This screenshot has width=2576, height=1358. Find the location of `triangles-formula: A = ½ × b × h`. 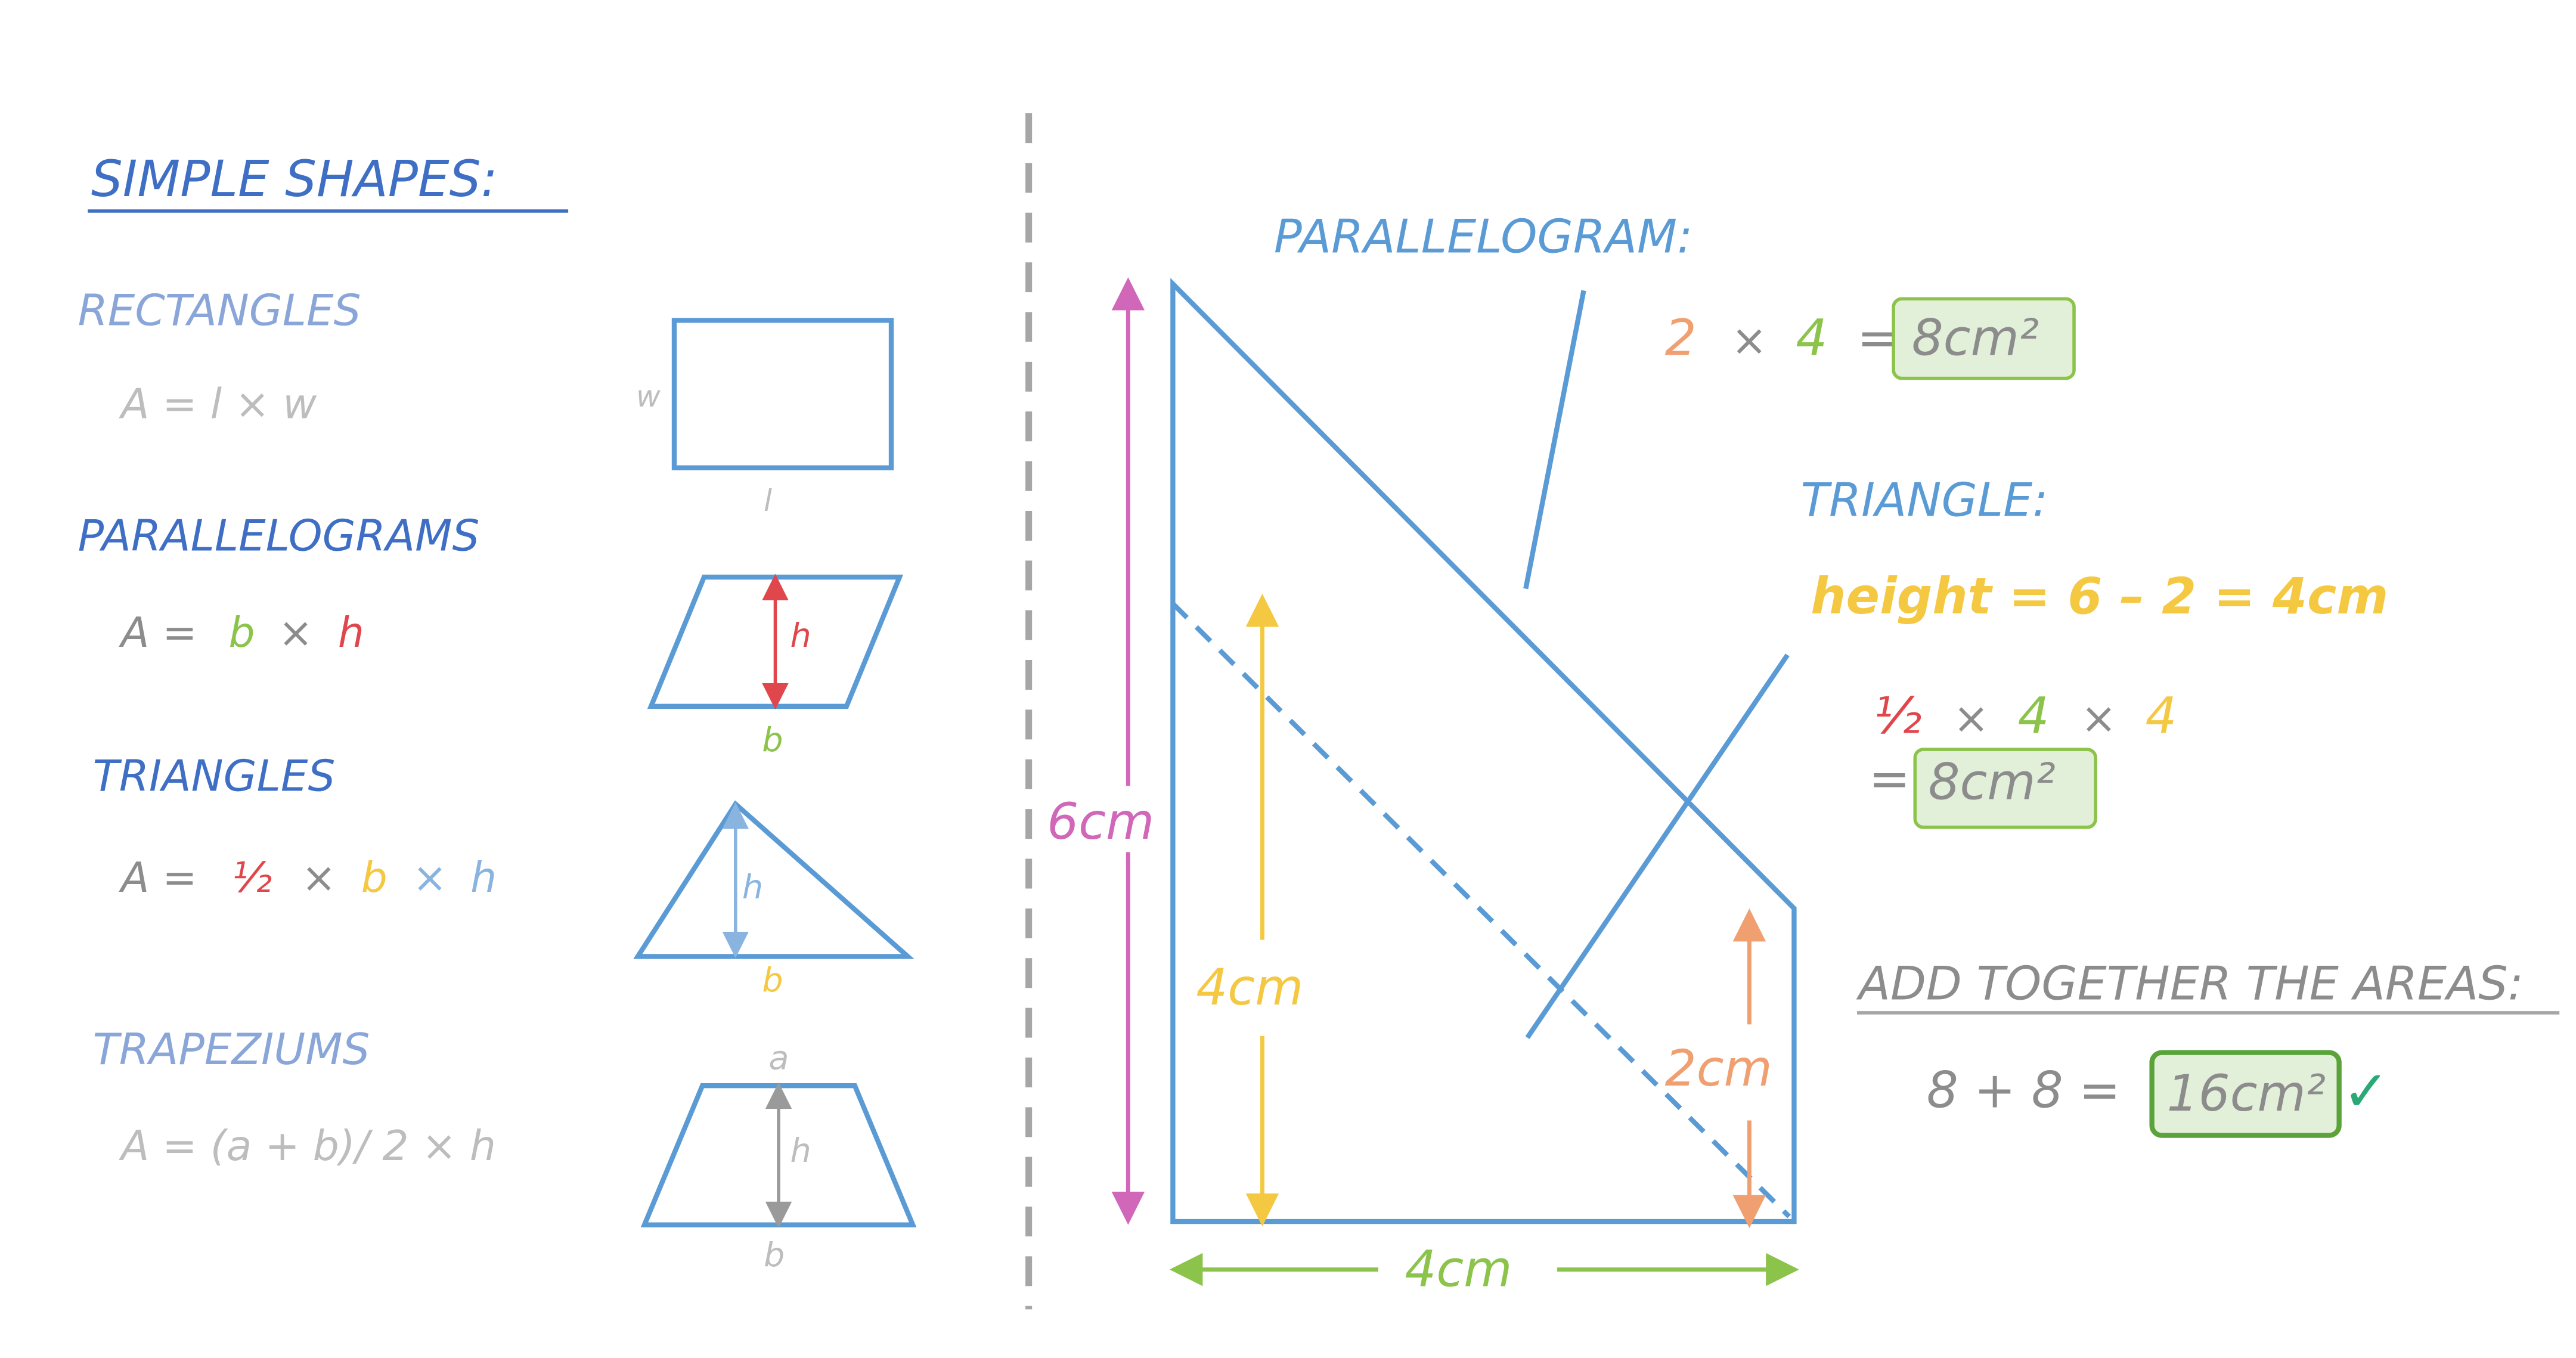

triangles-formula: A = ½ × b × h is located at coordinates (308, 878).